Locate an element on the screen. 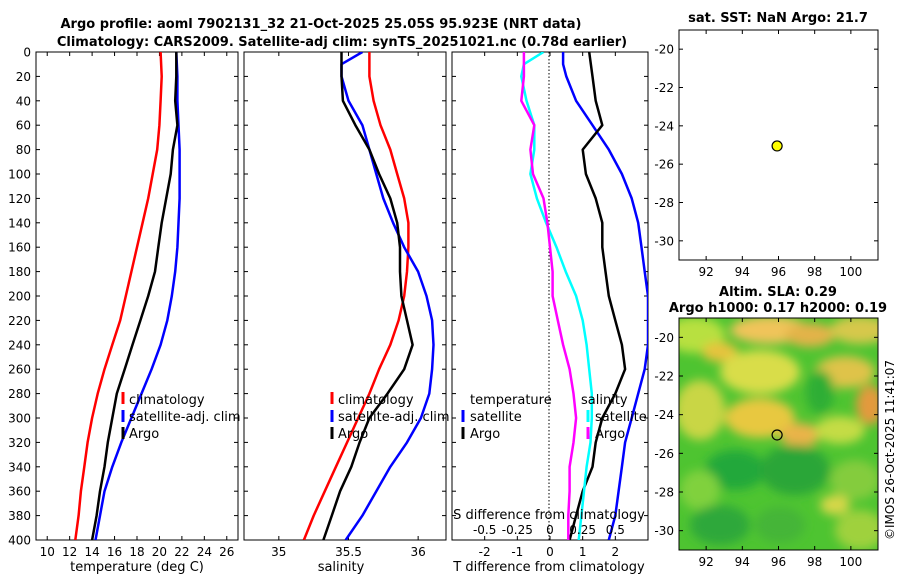 Image resolution: width=900 pixels, height=580 pixels. legend-label-t-satellite: satellite is located at coordinates (496, 417).